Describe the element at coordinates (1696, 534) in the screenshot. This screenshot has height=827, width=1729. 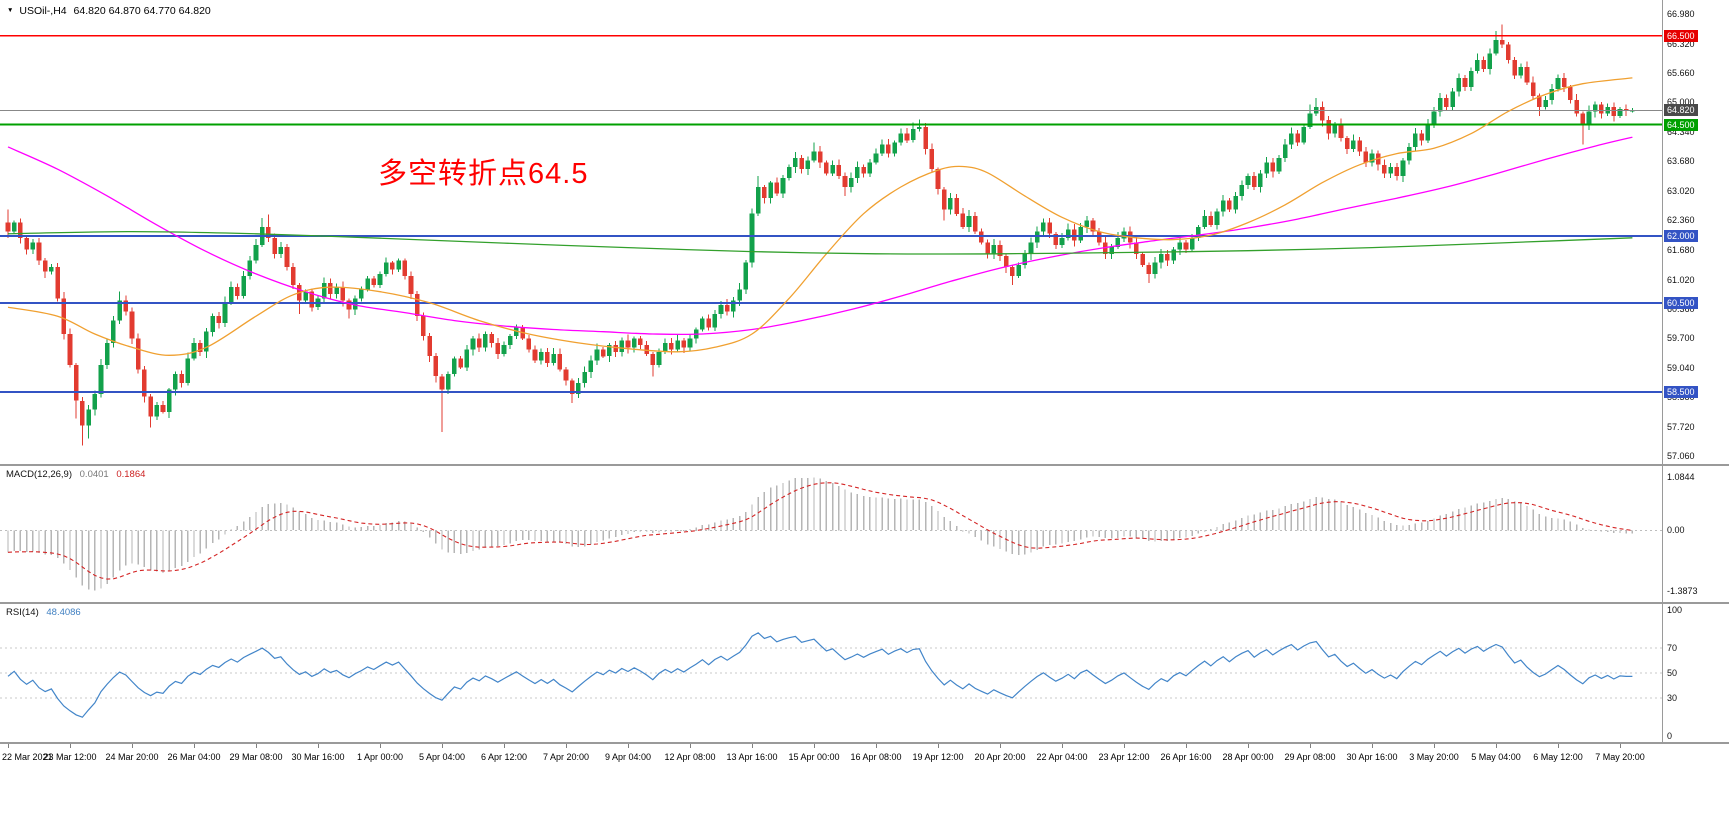
I see `macd-axis: 1.0844 0.00 -1.3873` at that location.